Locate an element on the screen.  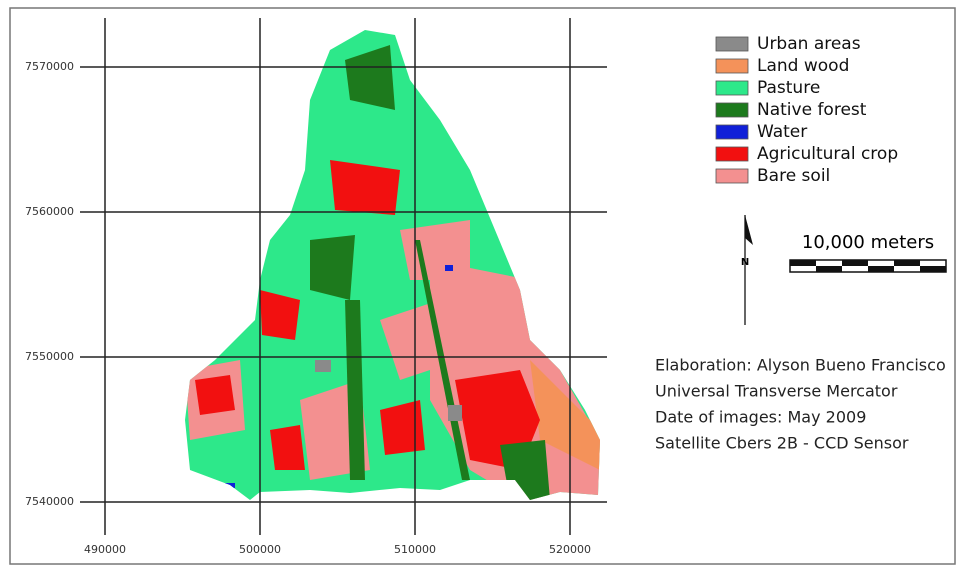
x-tick-label: 520000 is located at coordinates (570, 549).